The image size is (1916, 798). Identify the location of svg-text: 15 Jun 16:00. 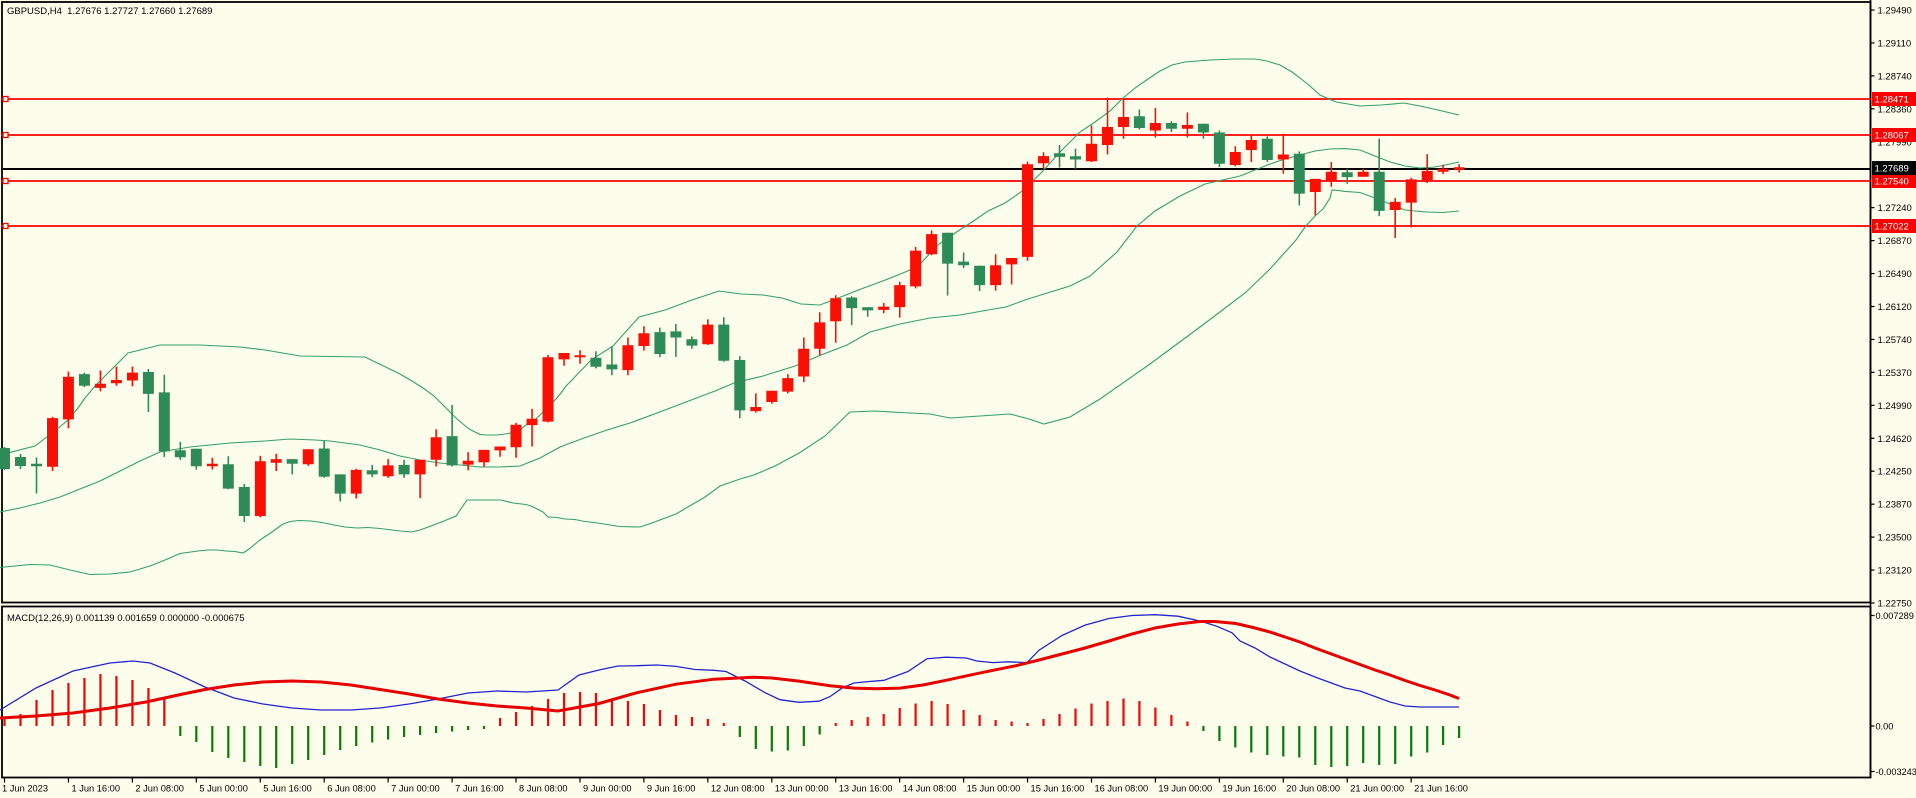
(1058, 789).